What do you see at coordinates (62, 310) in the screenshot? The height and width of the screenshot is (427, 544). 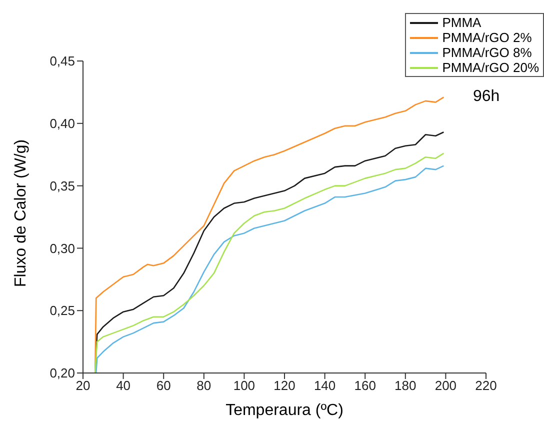 I see `y-tick-label: 0,25` at bounding box center [62, 310].